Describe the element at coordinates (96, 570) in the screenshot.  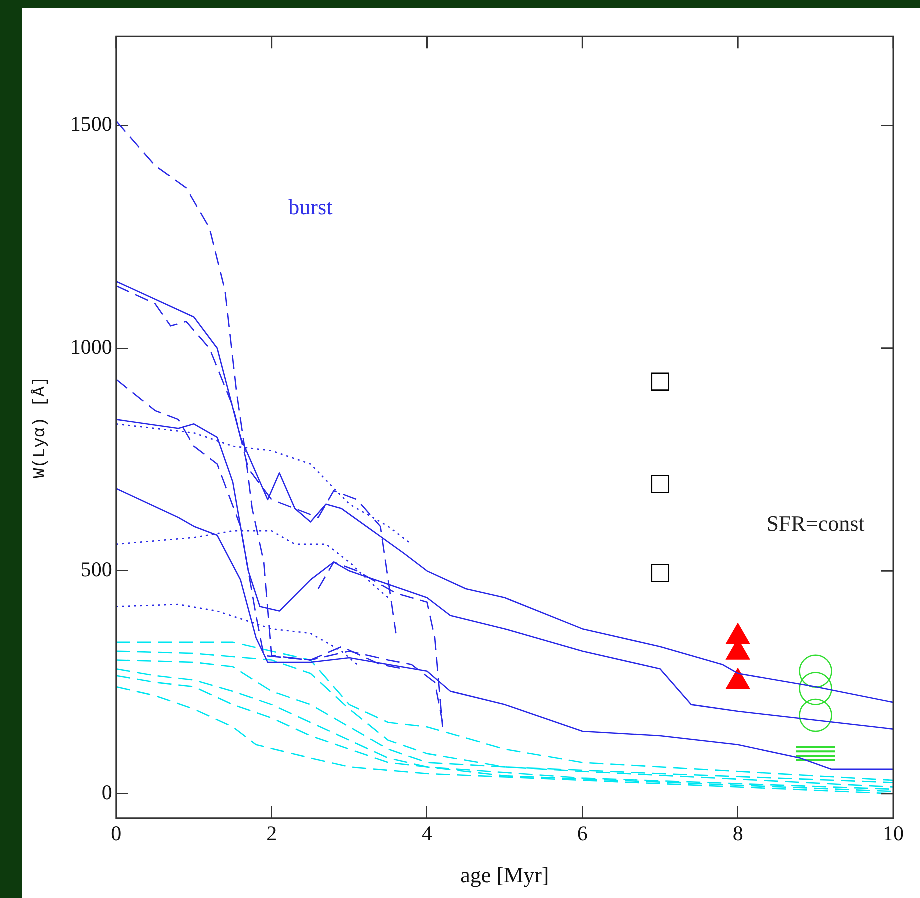
I see `y-tick-label: 500` at that location.